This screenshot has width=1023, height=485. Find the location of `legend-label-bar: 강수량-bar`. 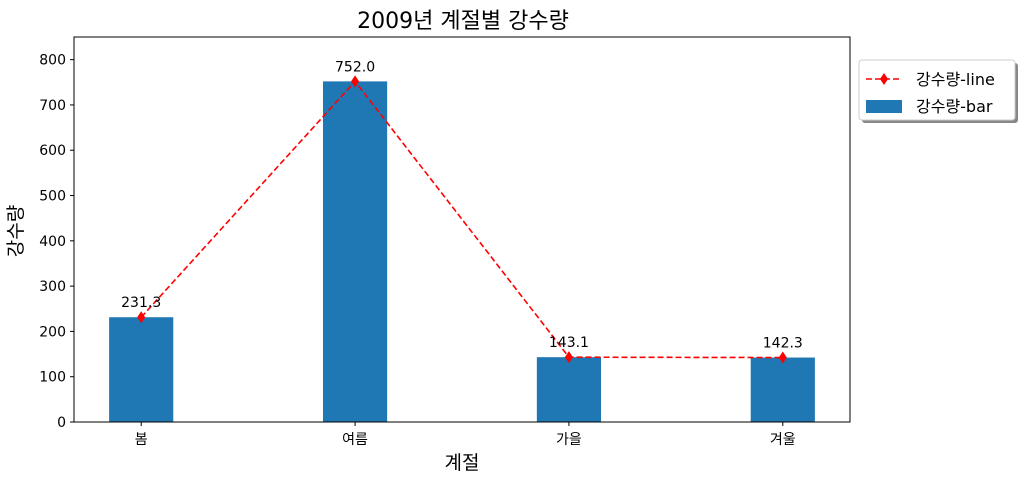

legend-label-bar: 강수량-bar is located at coordinates (954, 106).